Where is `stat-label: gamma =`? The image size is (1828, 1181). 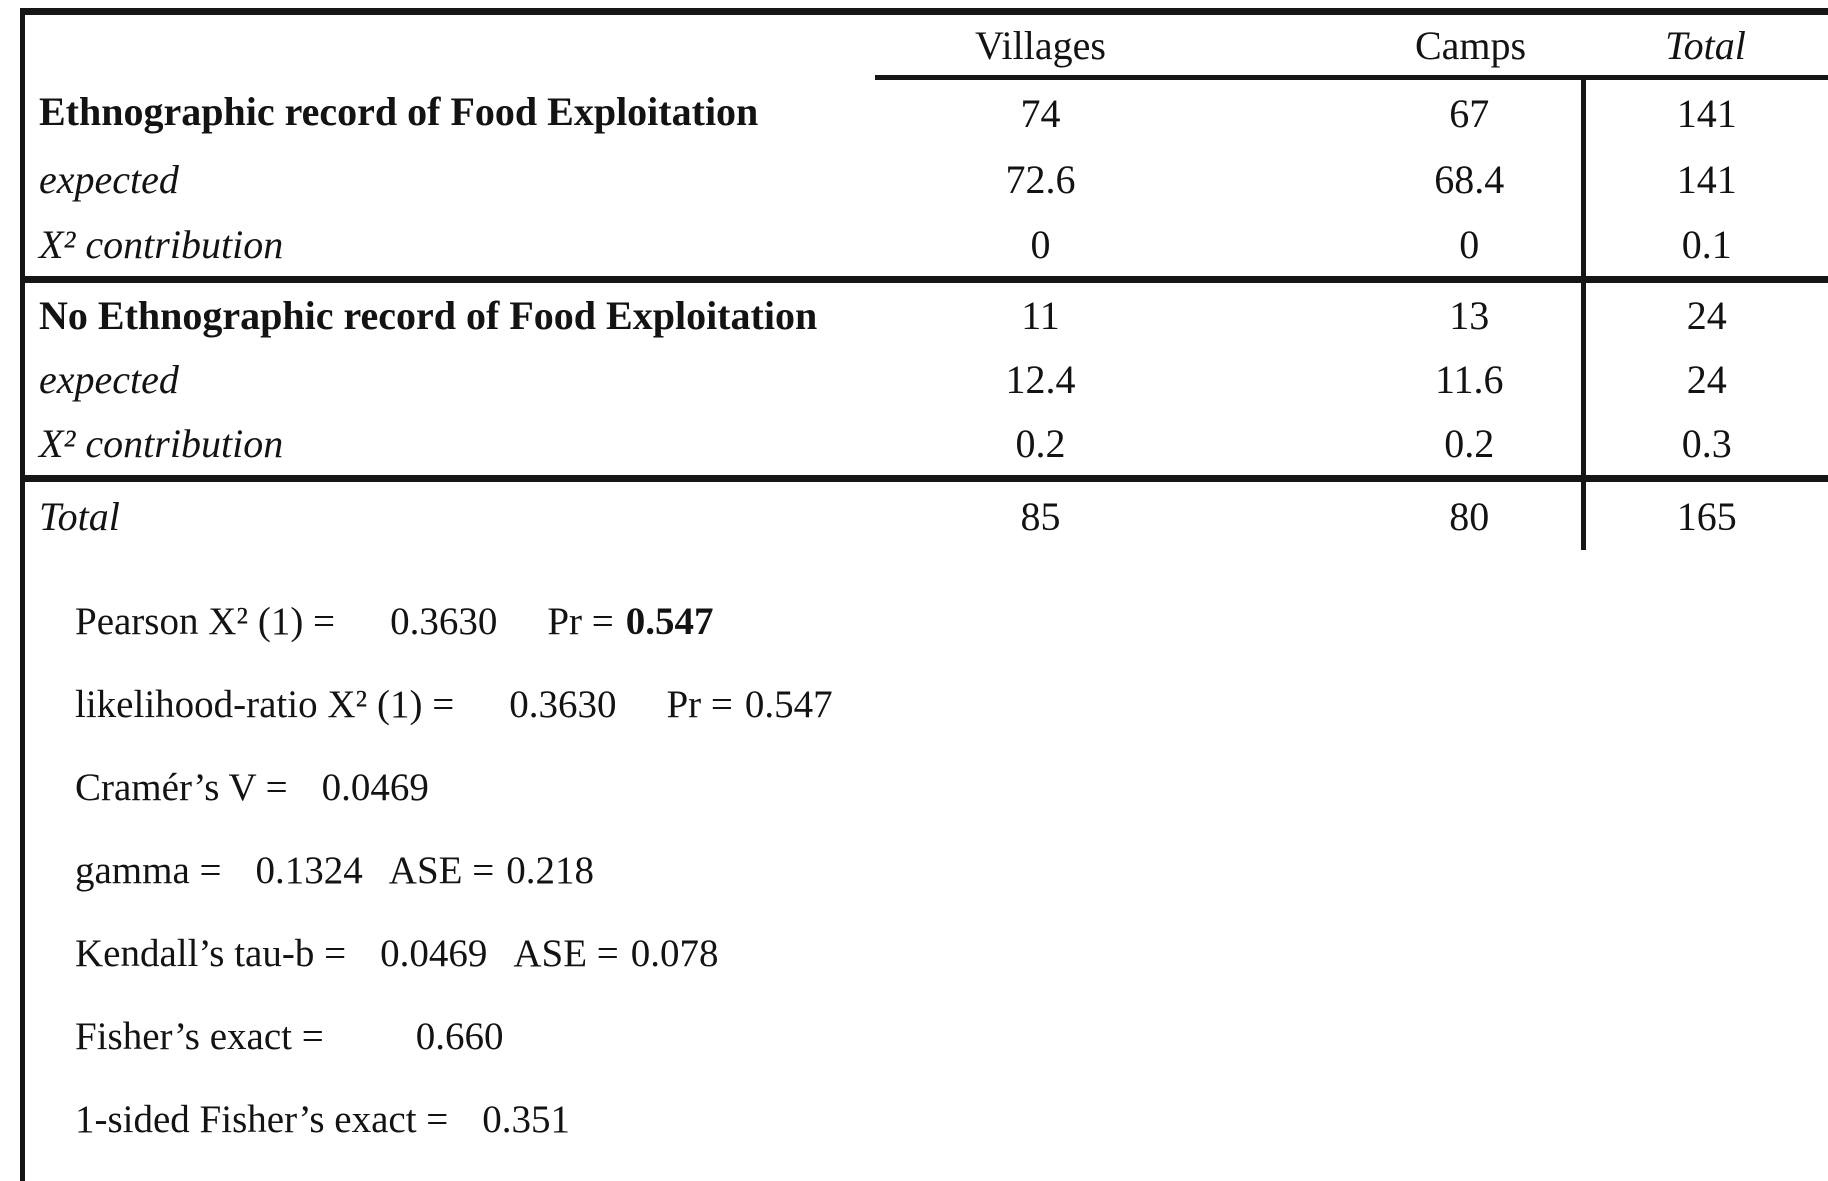
stat-label: gamma = is located at coordinates (148, 870).